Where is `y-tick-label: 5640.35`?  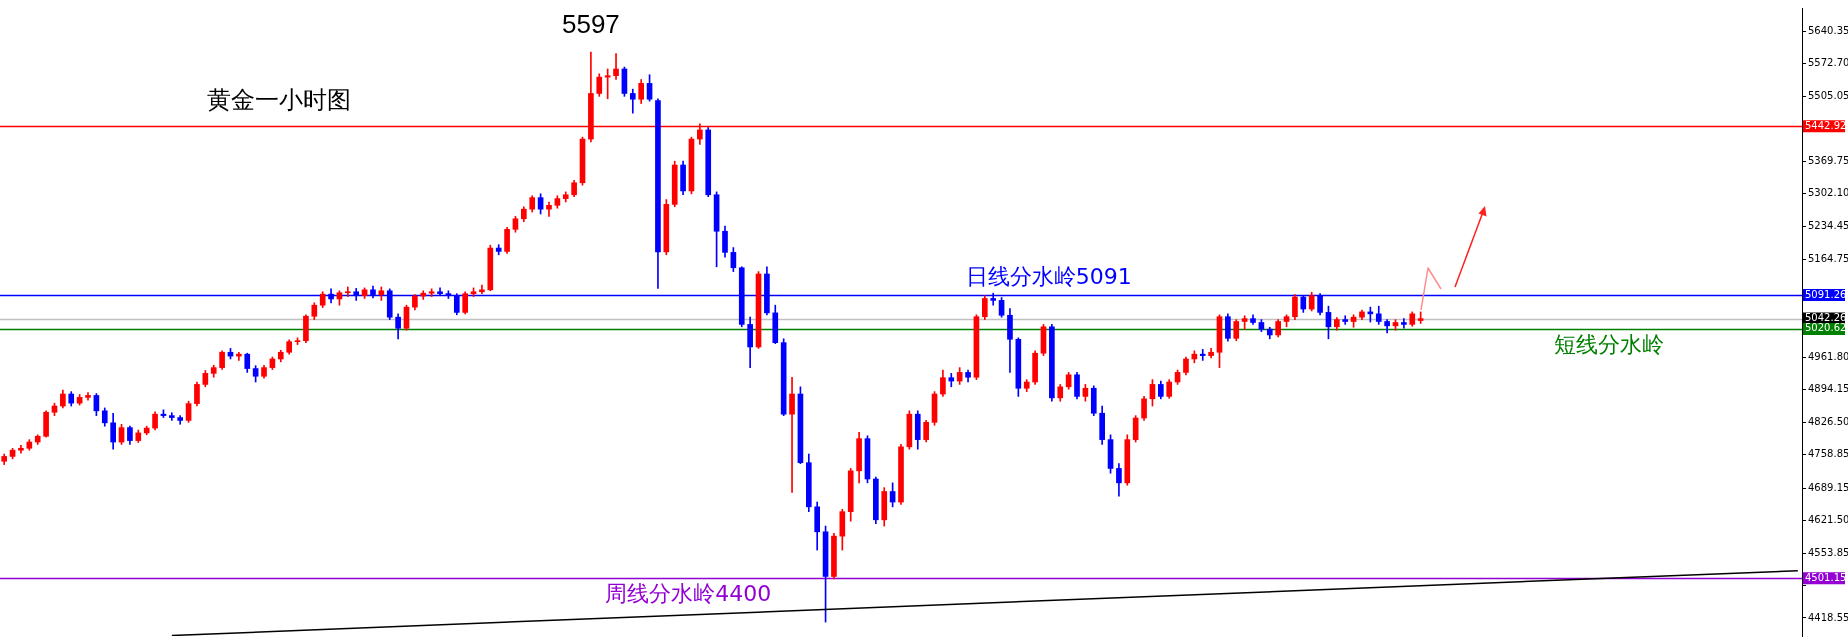 y-tick-label: 5640.35 is located at coordinates (1828, 30).